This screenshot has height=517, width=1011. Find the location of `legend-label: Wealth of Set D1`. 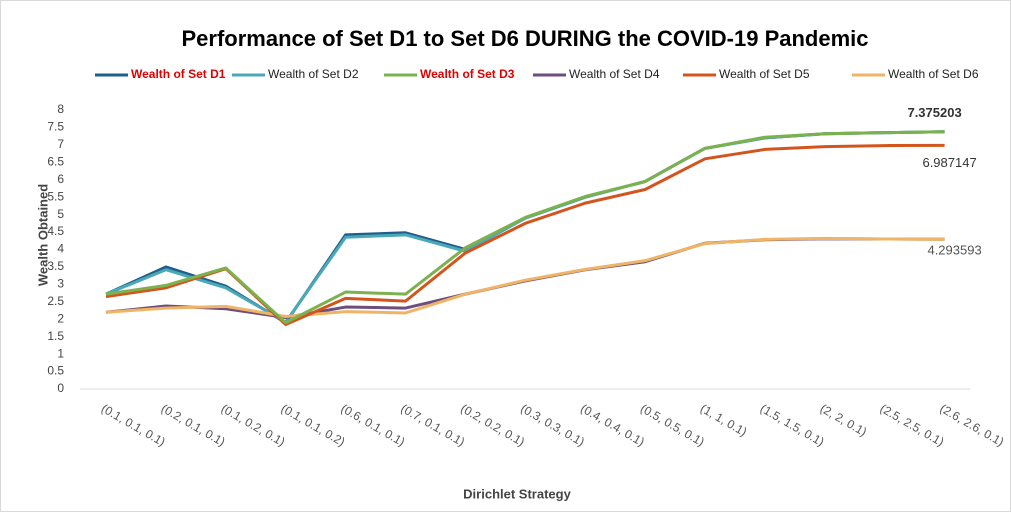

legend-label: Wealth of Set D1 is located at coordinates (178, 74).